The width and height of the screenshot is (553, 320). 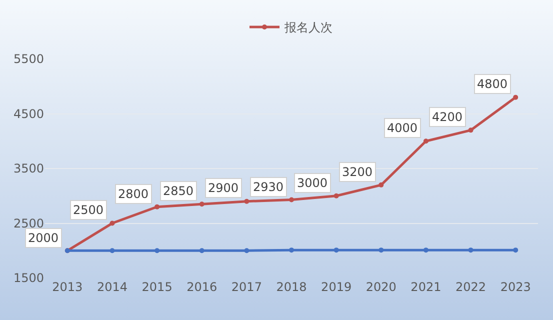 What do you see at coordinates (291, 287) in the screenshot?
I see `x-tick-label: 2018` at bounding box center [291, 287].